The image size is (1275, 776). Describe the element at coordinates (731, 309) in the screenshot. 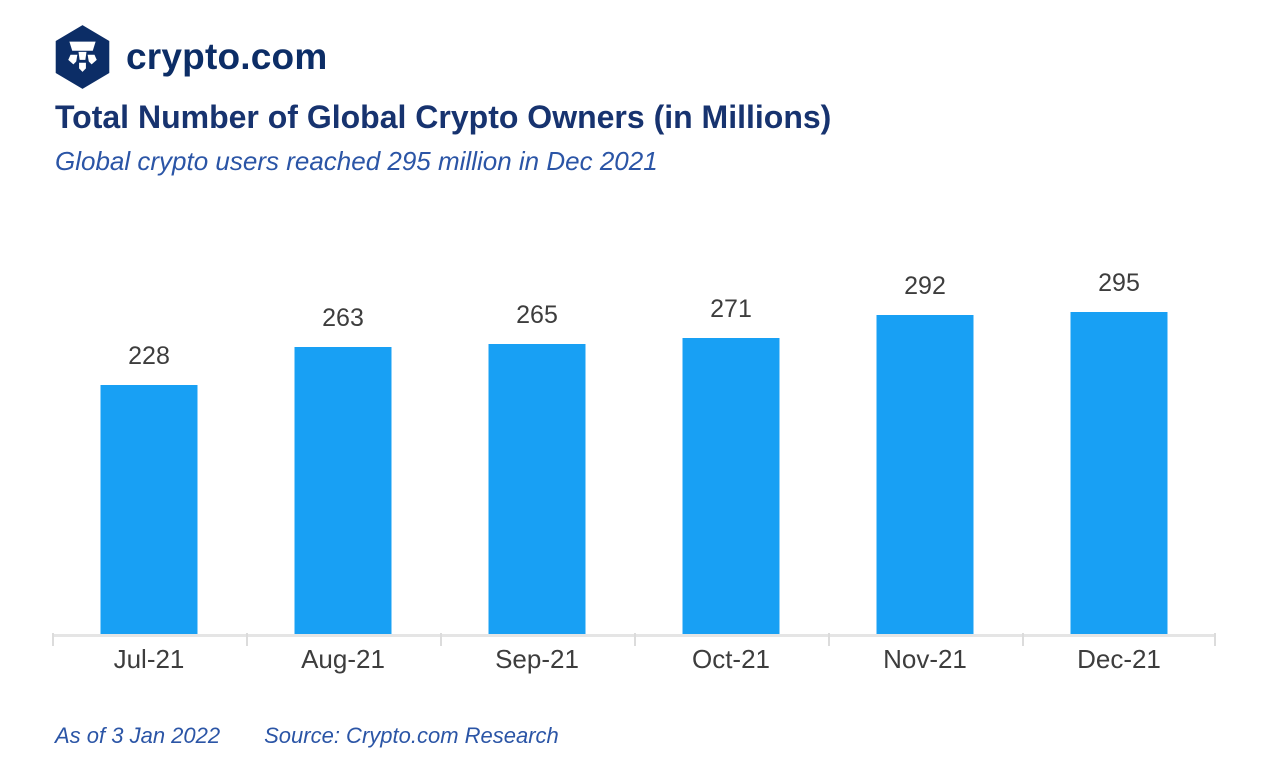

I see `bar-value-label: 271` at that location.